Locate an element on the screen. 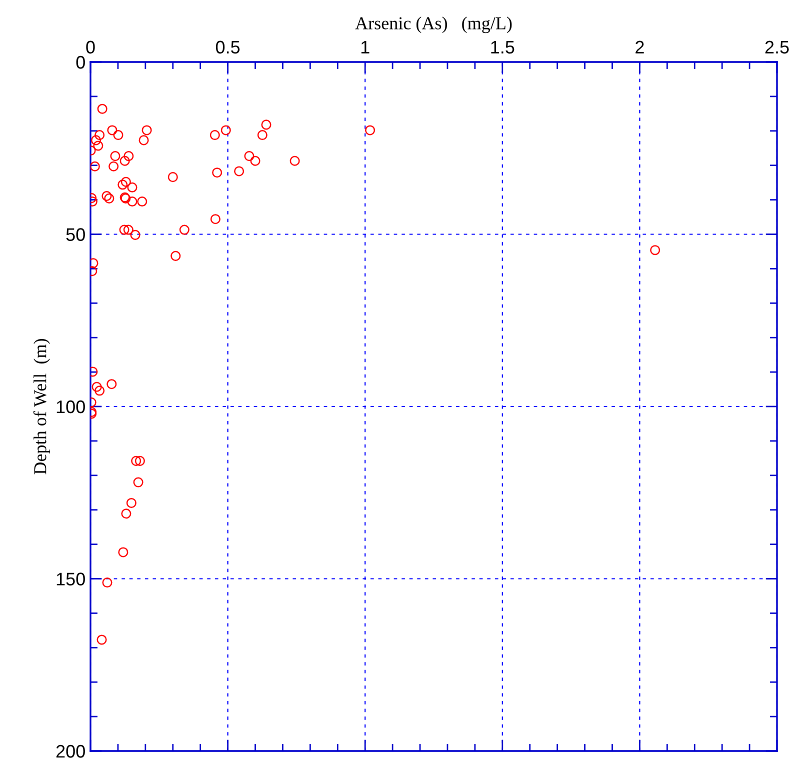  x-tick-label: 2 is located at coordinates (640, 47).